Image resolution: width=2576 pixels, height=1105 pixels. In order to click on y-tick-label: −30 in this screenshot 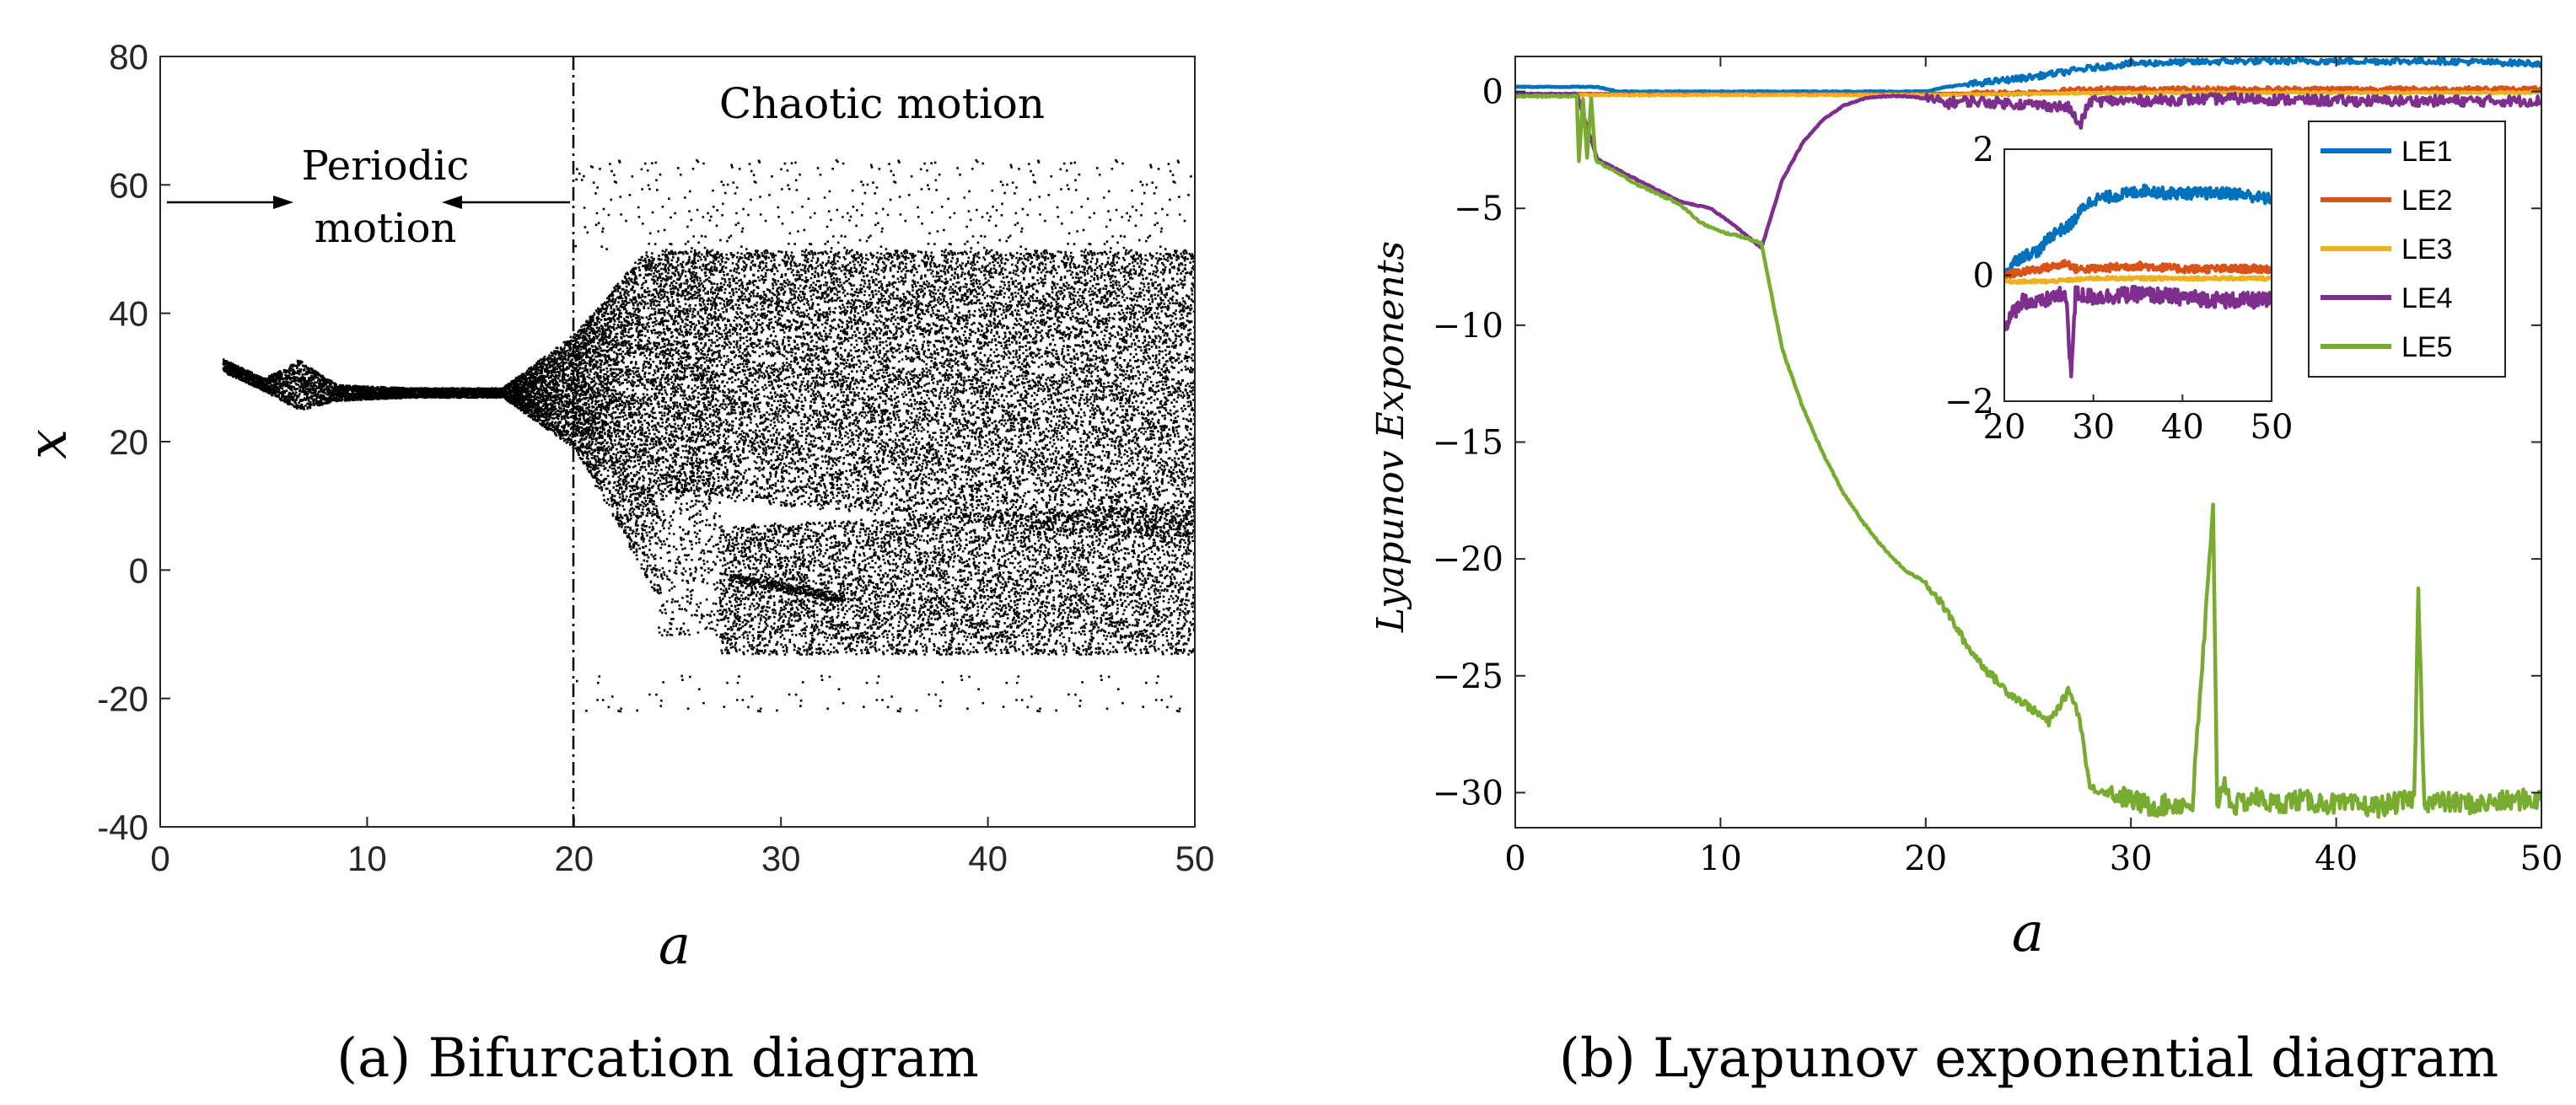, I will do `click(1468, 793)`.